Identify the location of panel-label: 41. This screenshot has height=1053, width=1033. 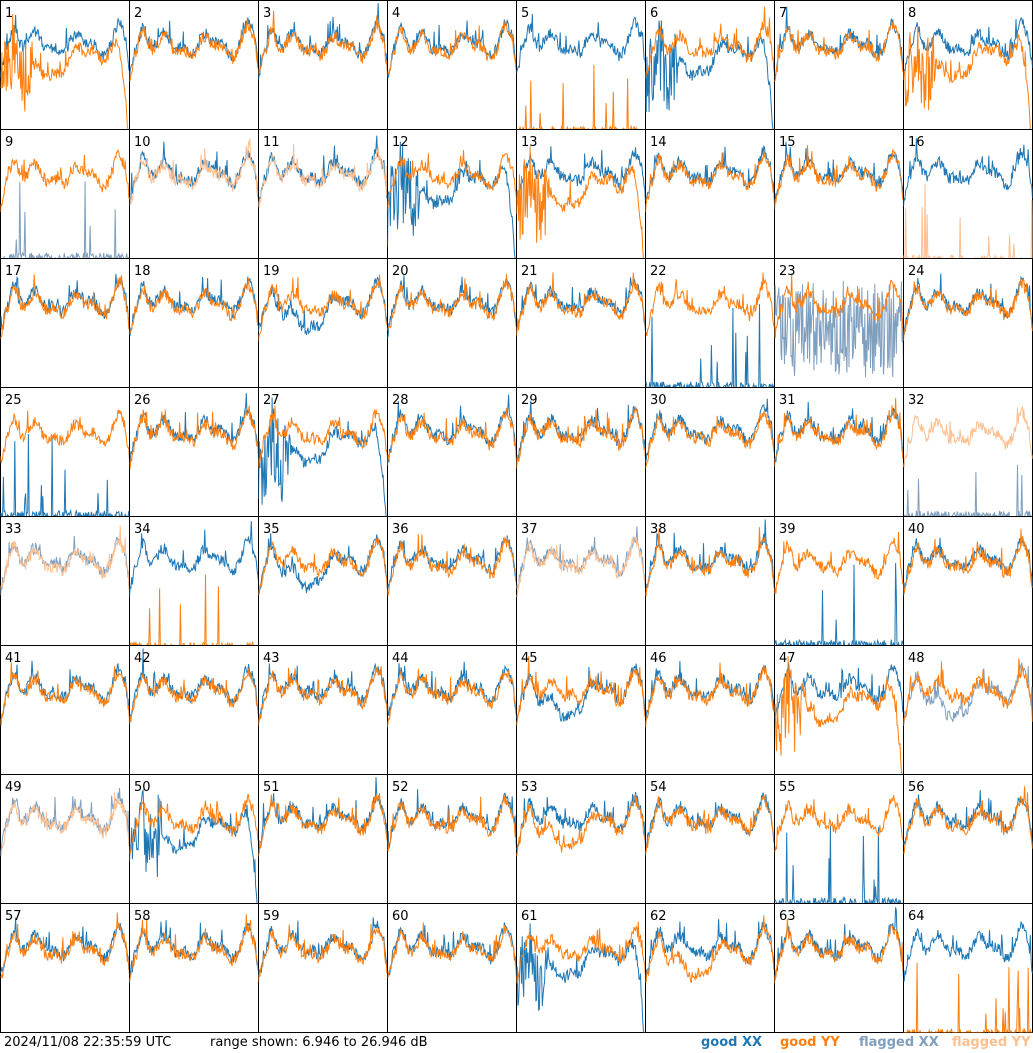
(13, 658).